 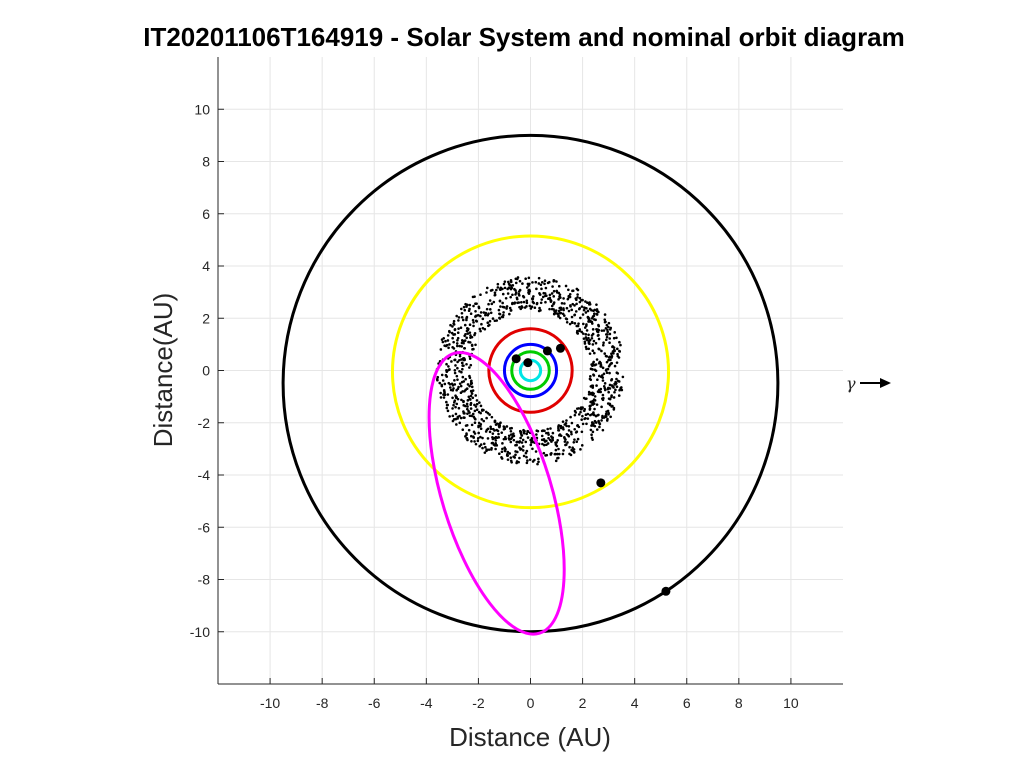 What do you see at coordinates (204, 423) in the screenshot?
I see `y-tick-label: -2` at bounding box center [204, 423].